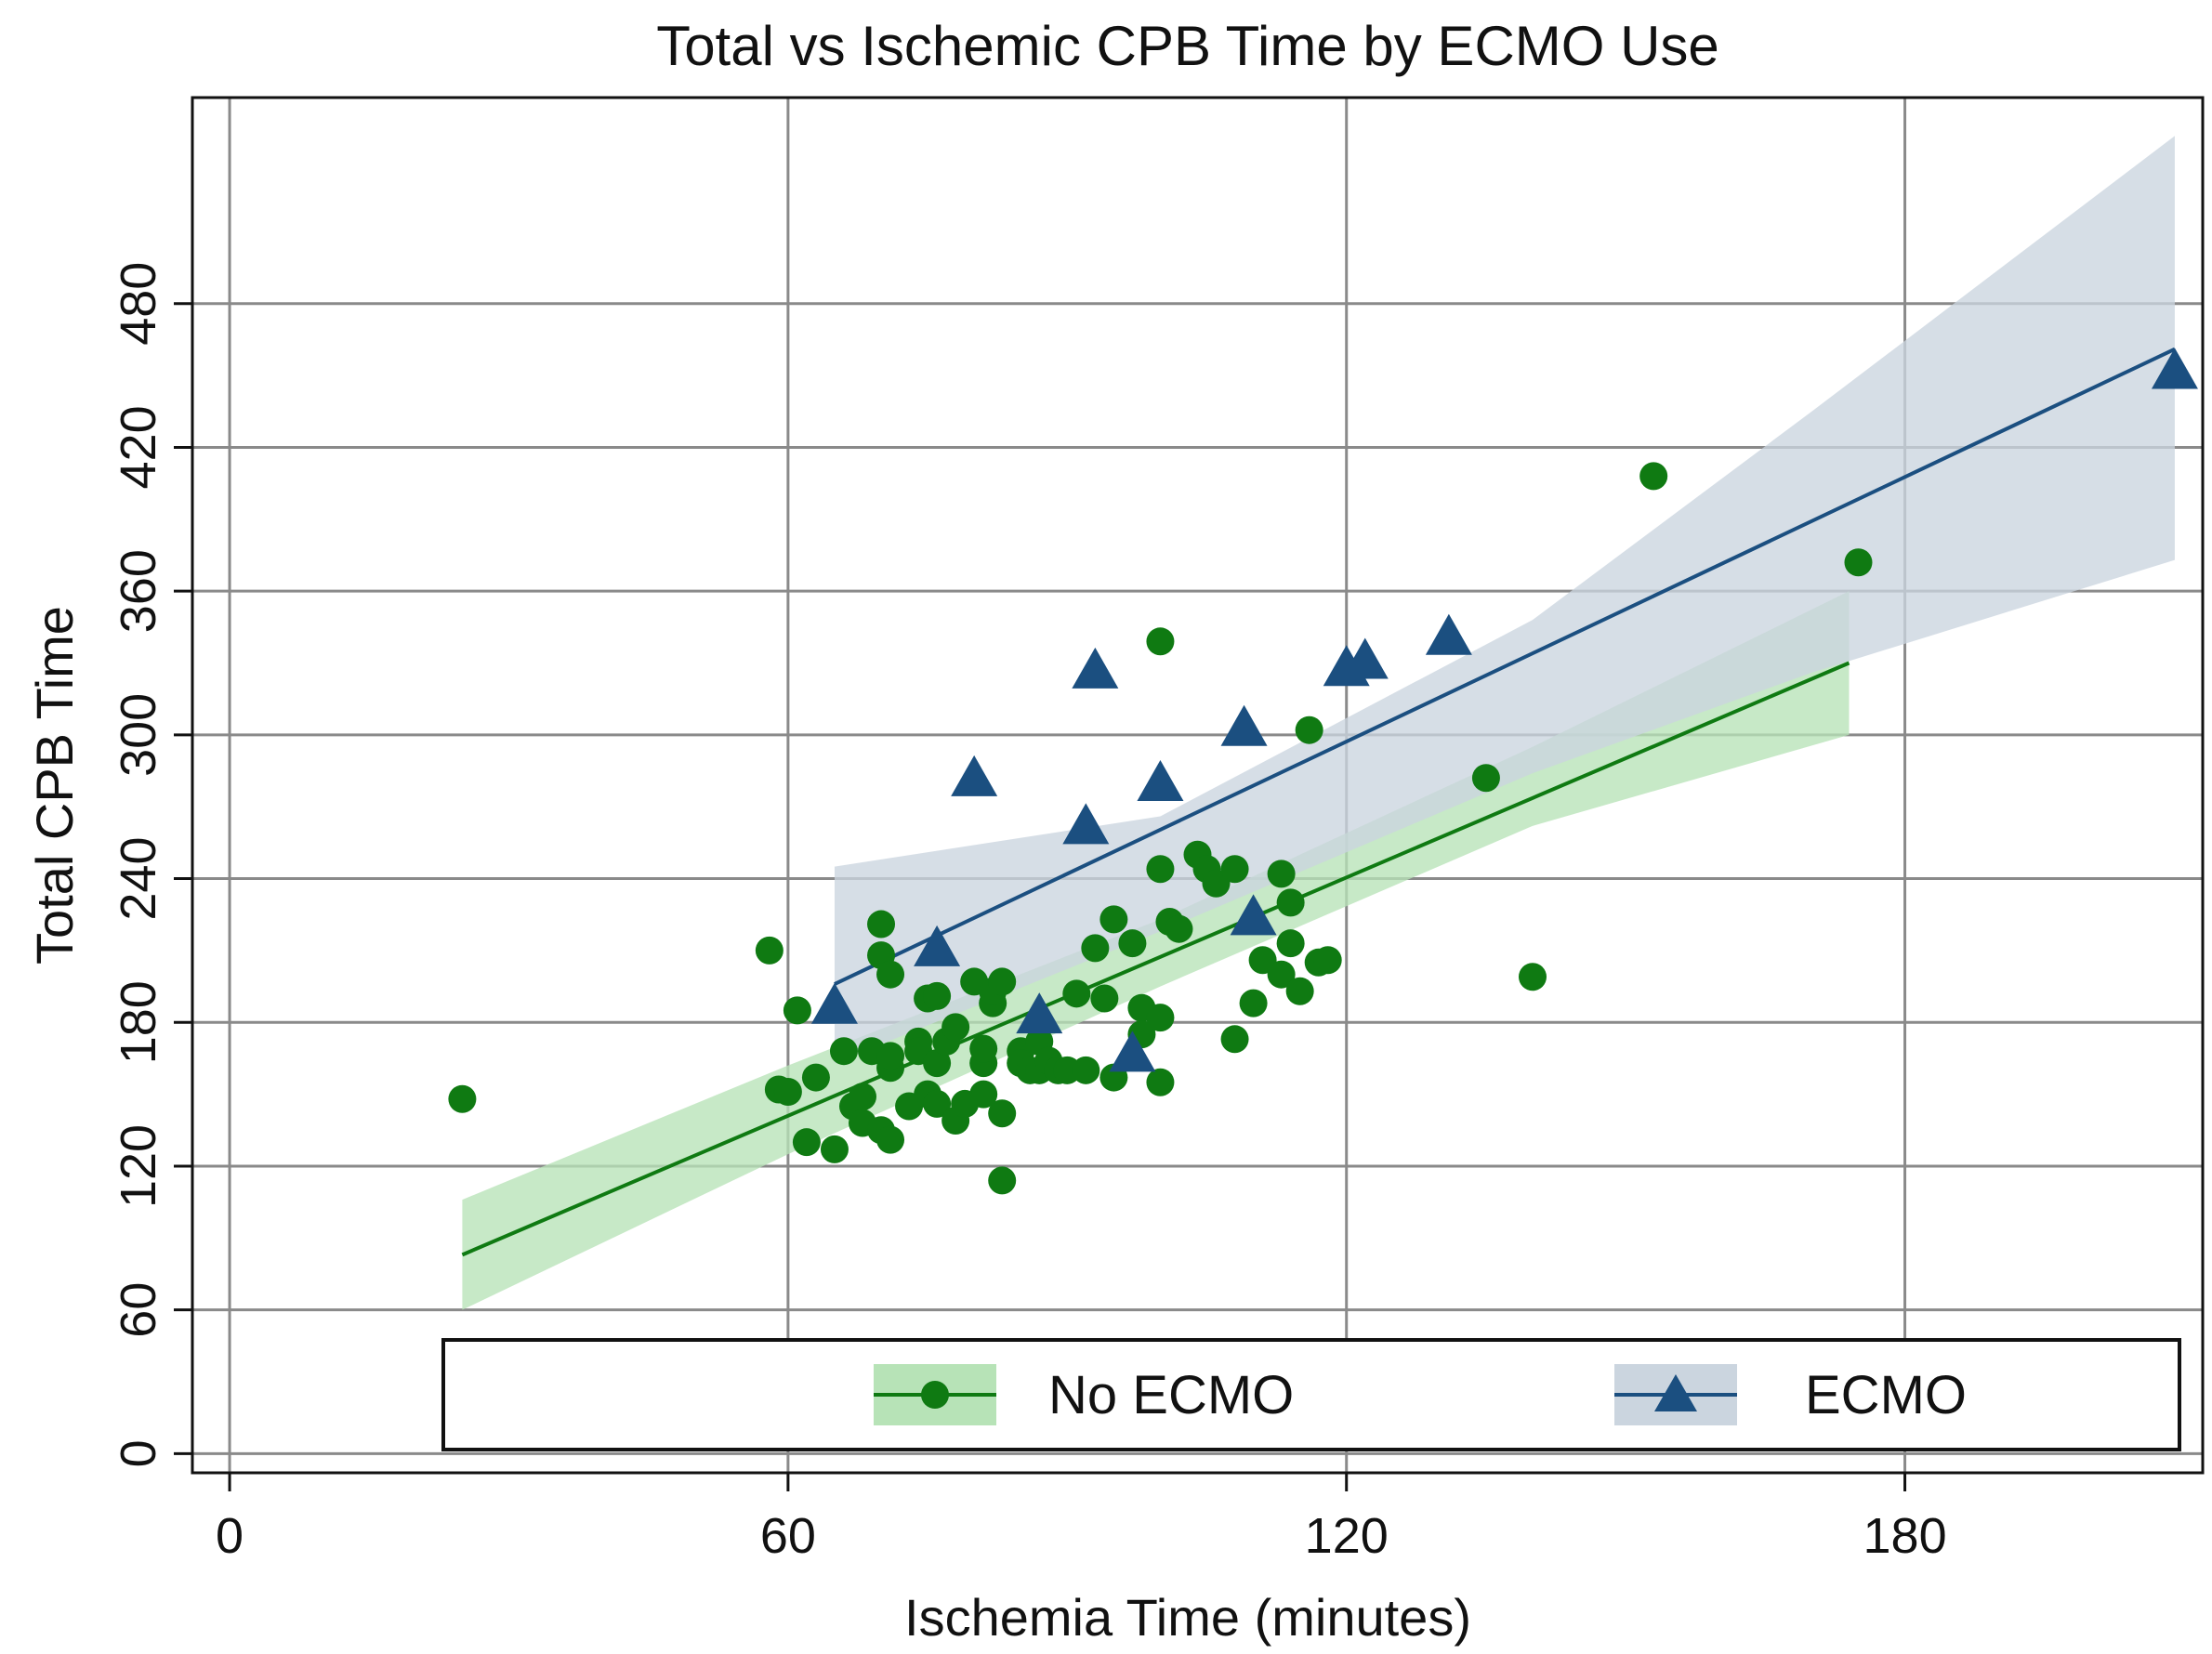 The height and width of the screenshot is (1654, 2212). I want to click on y-tick-label: 420, so click(138, 447).